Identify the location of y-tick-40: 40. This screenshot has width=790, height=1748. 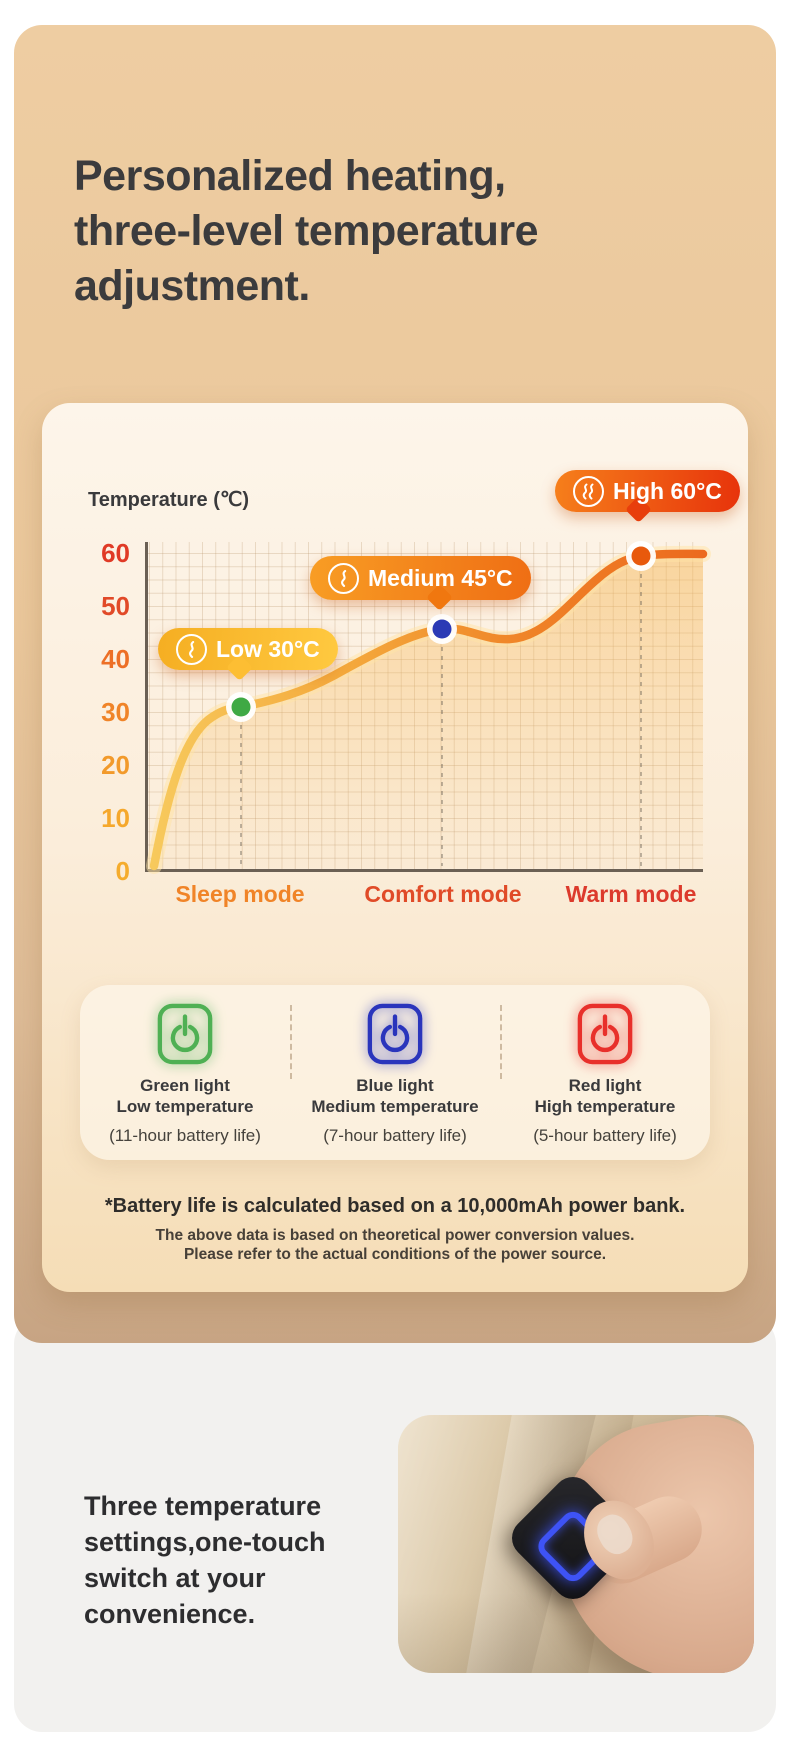
(115, 659).